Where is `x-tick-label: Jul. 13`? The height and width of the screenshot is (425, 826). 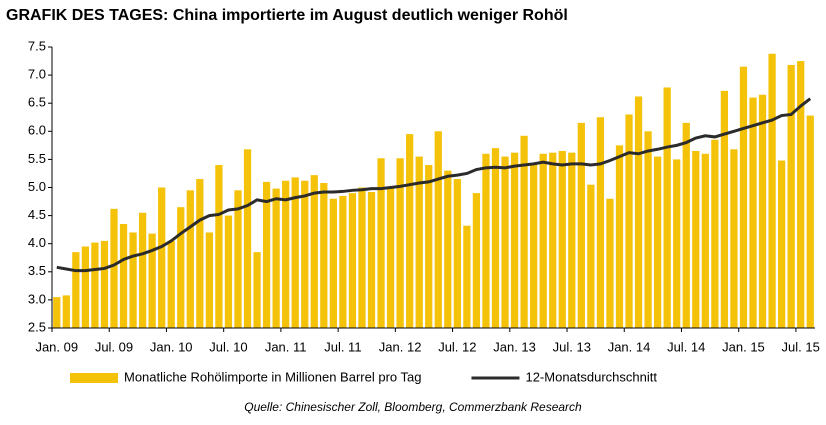 x-tick-label: Jul. 13 is located at coordinates (572, 346).